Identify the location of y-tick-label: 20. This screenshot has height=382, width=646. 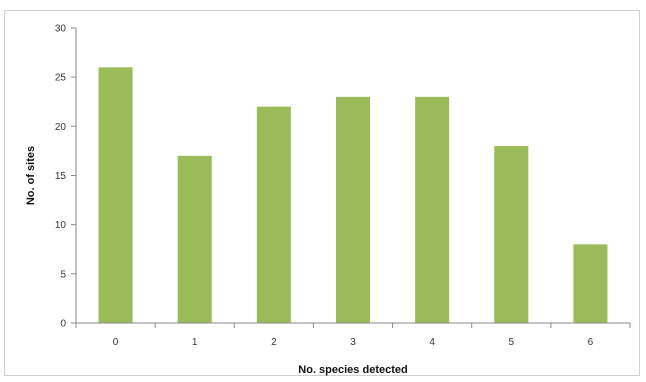
(61, 127).